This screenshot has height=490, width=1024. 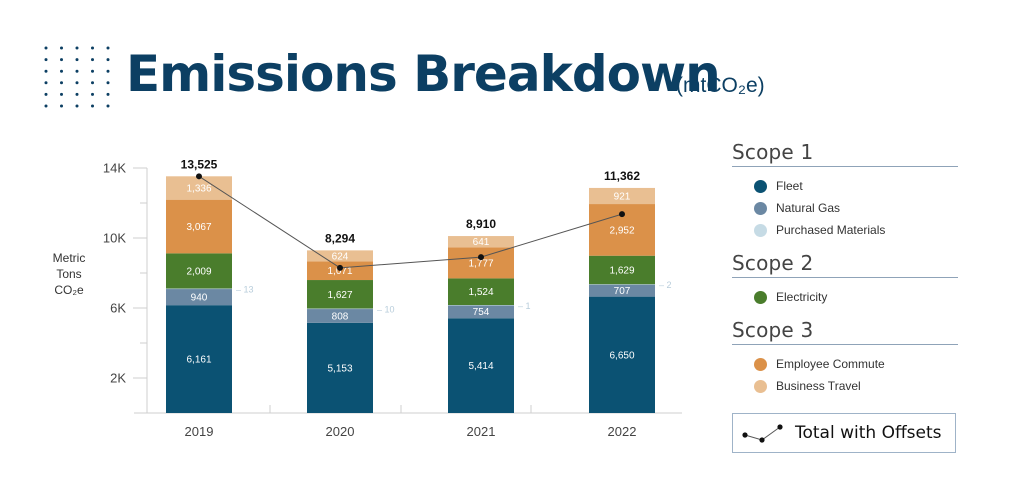 I want to click on y-axis-label: Metric Tons CO₂e, so click(x=69, y=274).